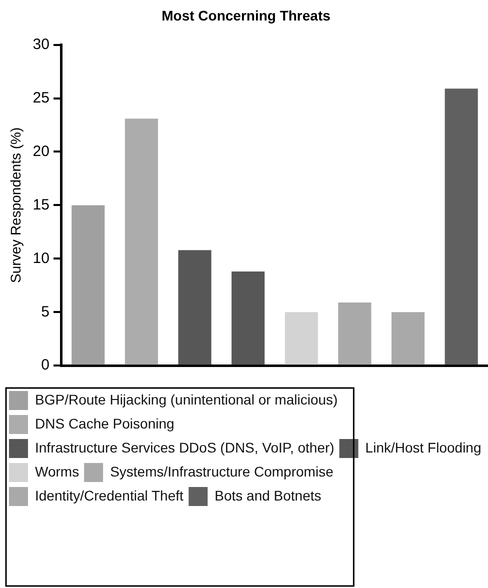  What do you see at coordinates (184, 447) in the screenshot?
I see `legend-label: Infrastructure Services DDoS (DNS, VoIP, other)` at bounding box center [184, 447].